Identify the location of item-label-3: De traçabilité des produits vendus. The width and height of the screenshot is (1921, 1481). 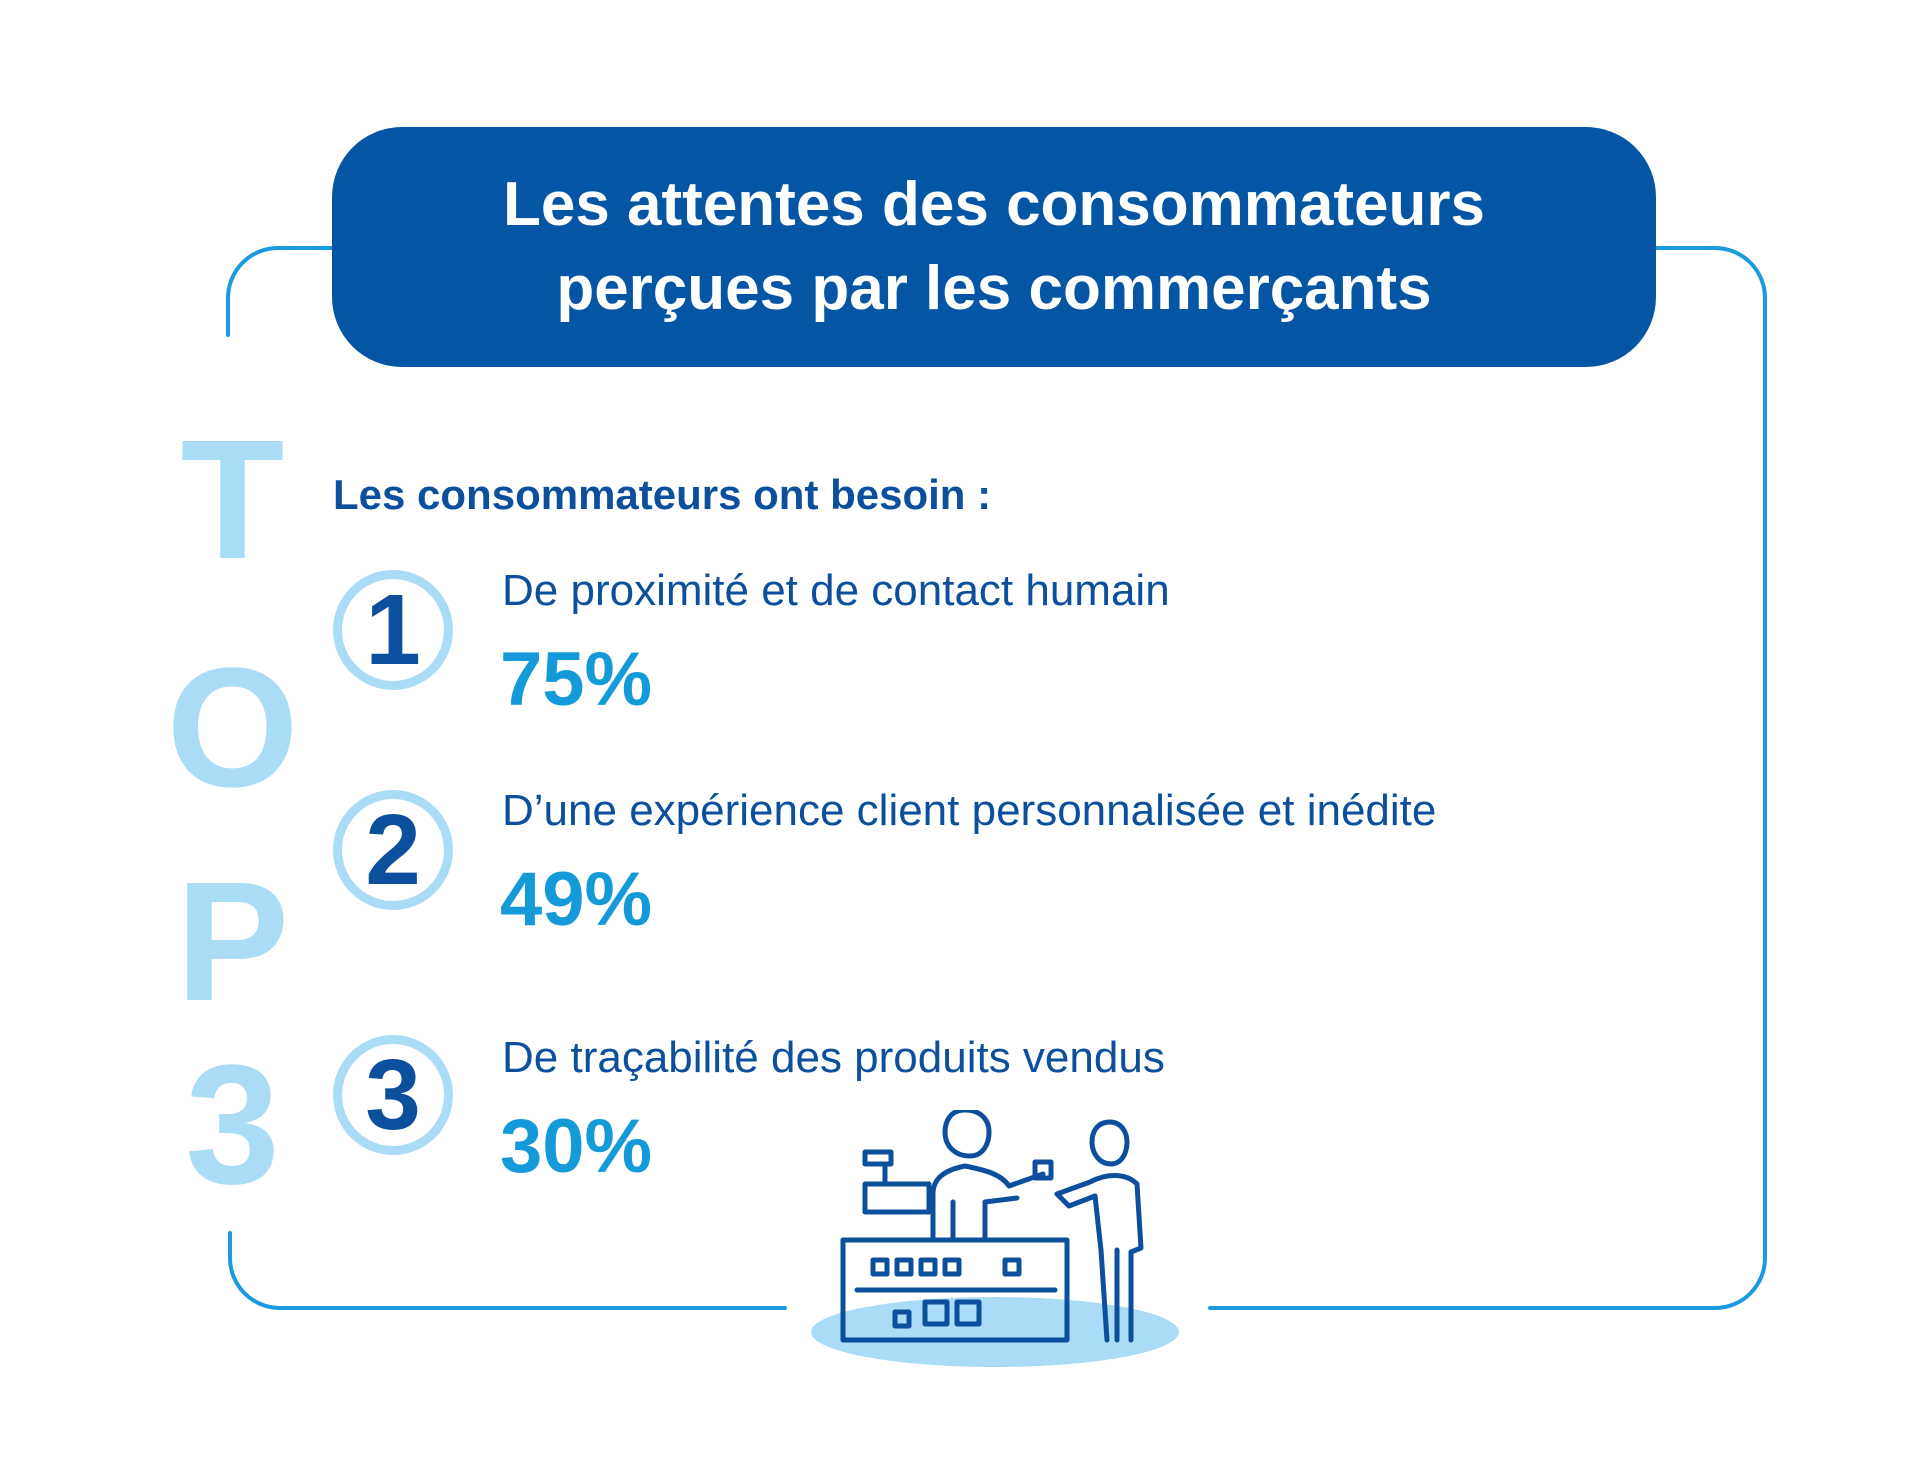
(833, 1057).